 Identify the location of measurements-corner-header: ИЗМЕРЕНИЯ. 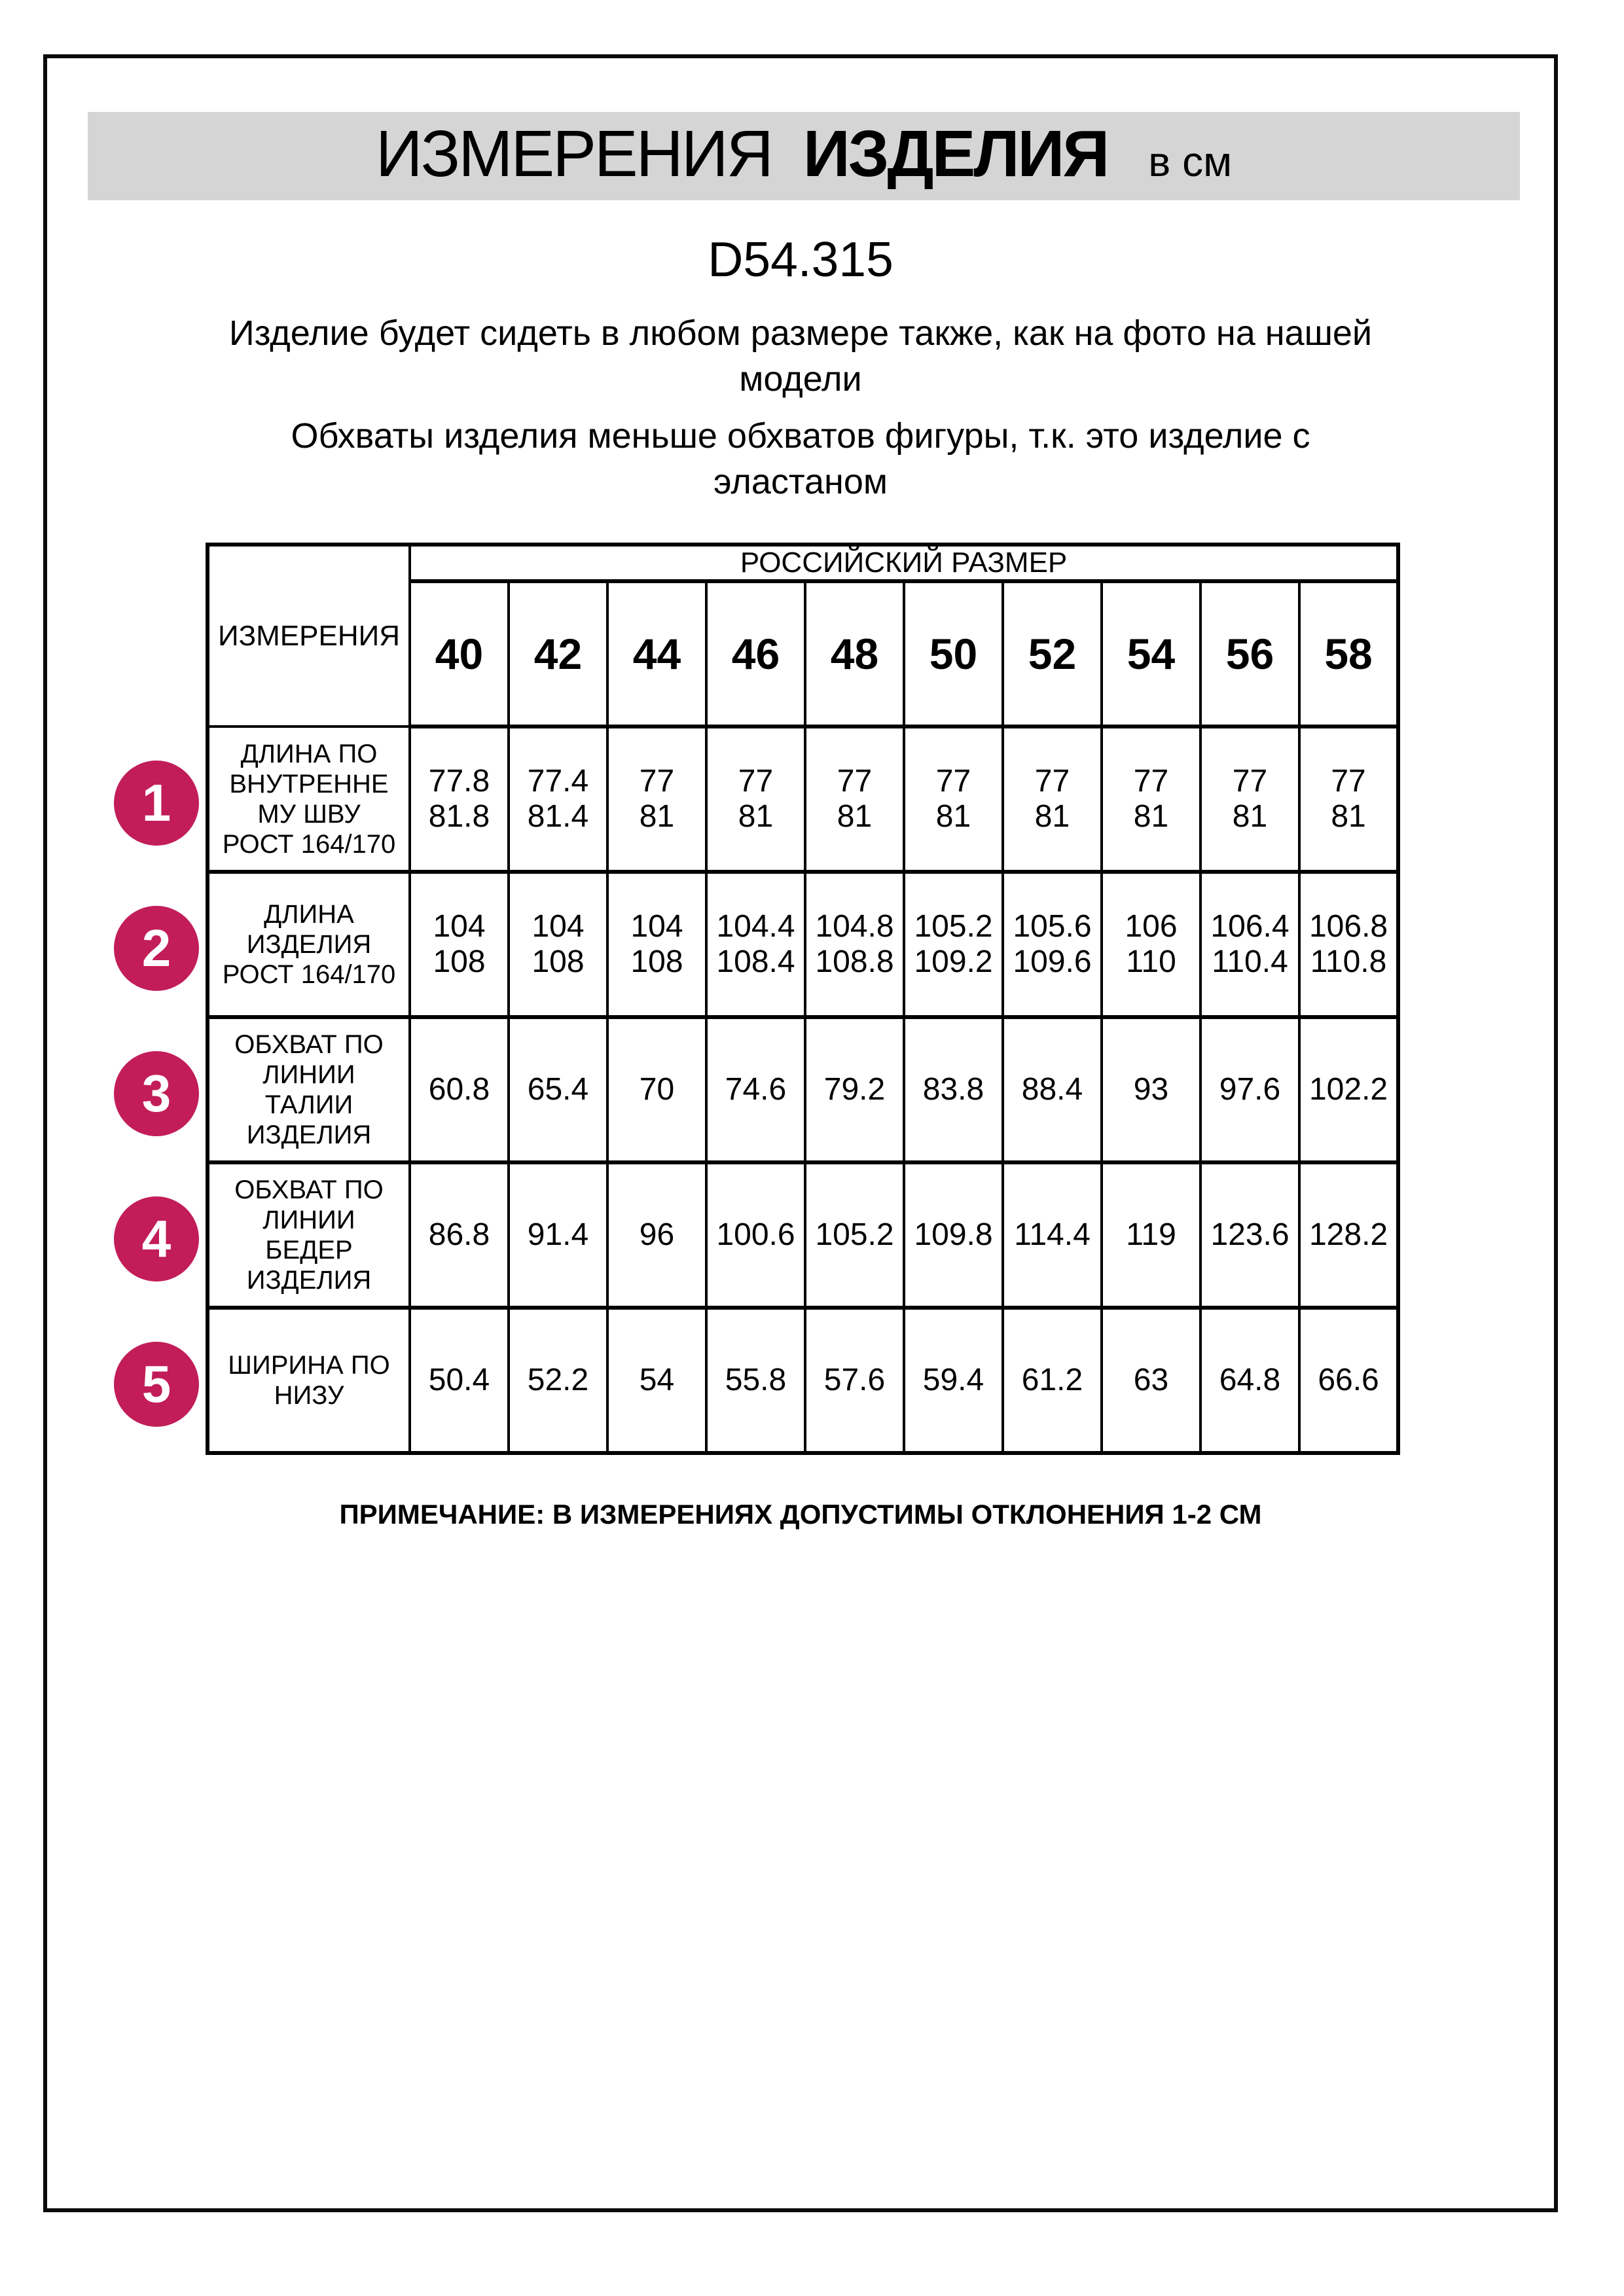
(308, 635).